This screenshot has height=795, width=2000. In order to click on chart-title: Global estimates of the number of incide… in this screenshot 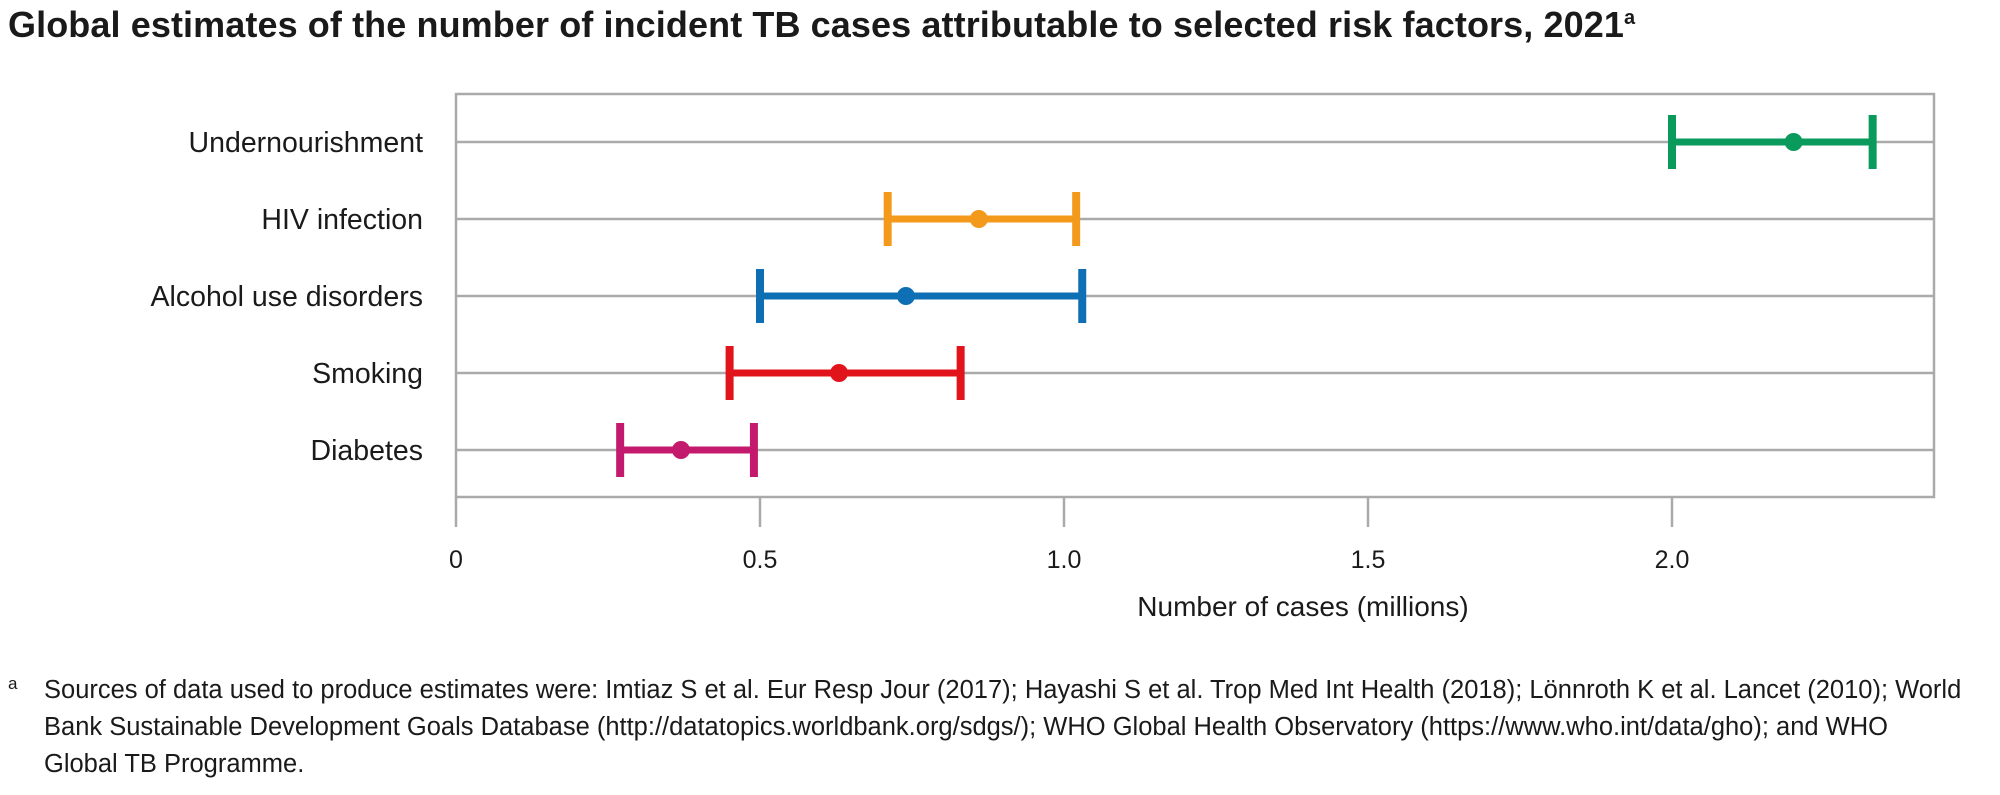, I will do `click(821, 25)`.